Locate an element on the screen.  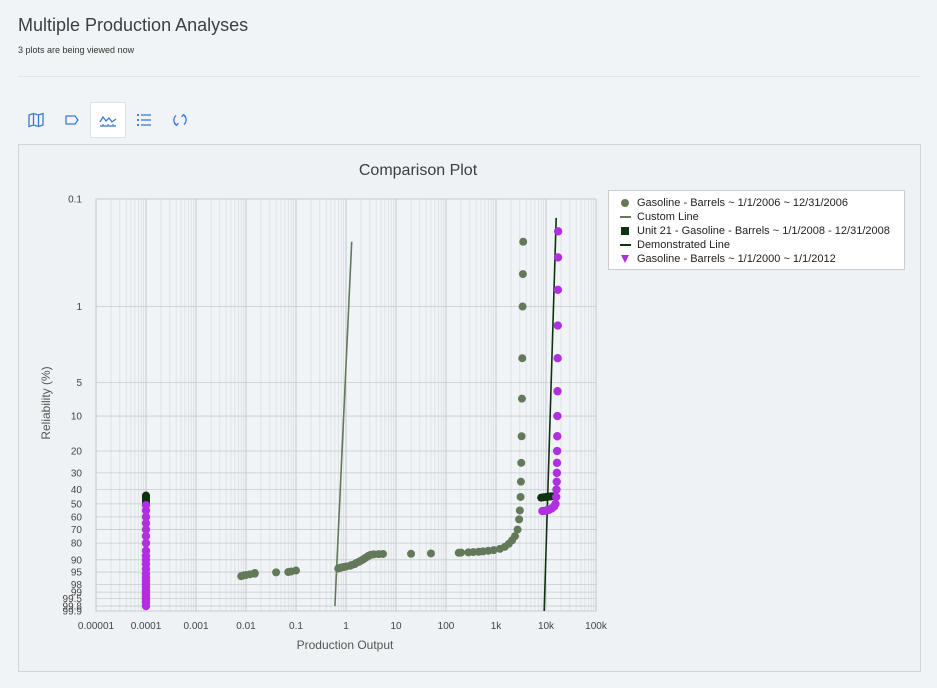
x-tick-label: 1 is located at coordinates (346, 626).